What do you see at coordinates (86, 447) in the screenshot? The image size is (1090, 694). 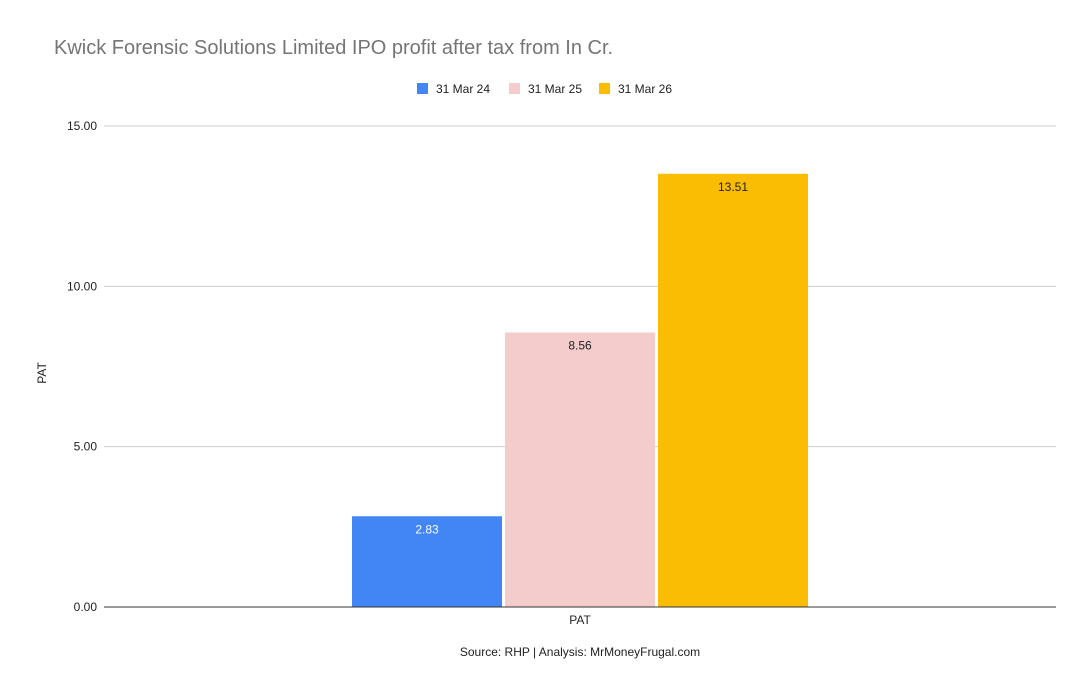 I see `y-tick-label: 5.00` at bounding box center [86, 447].